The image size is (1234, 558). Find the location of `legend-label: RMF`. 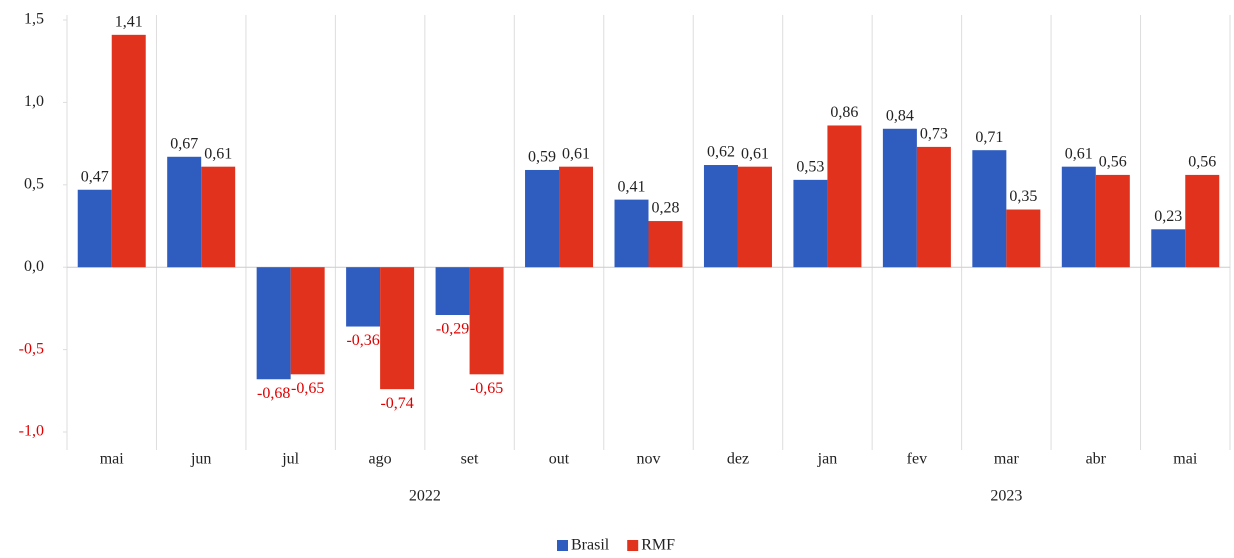

legend-label: RMF is located at coordinates (658, 545).